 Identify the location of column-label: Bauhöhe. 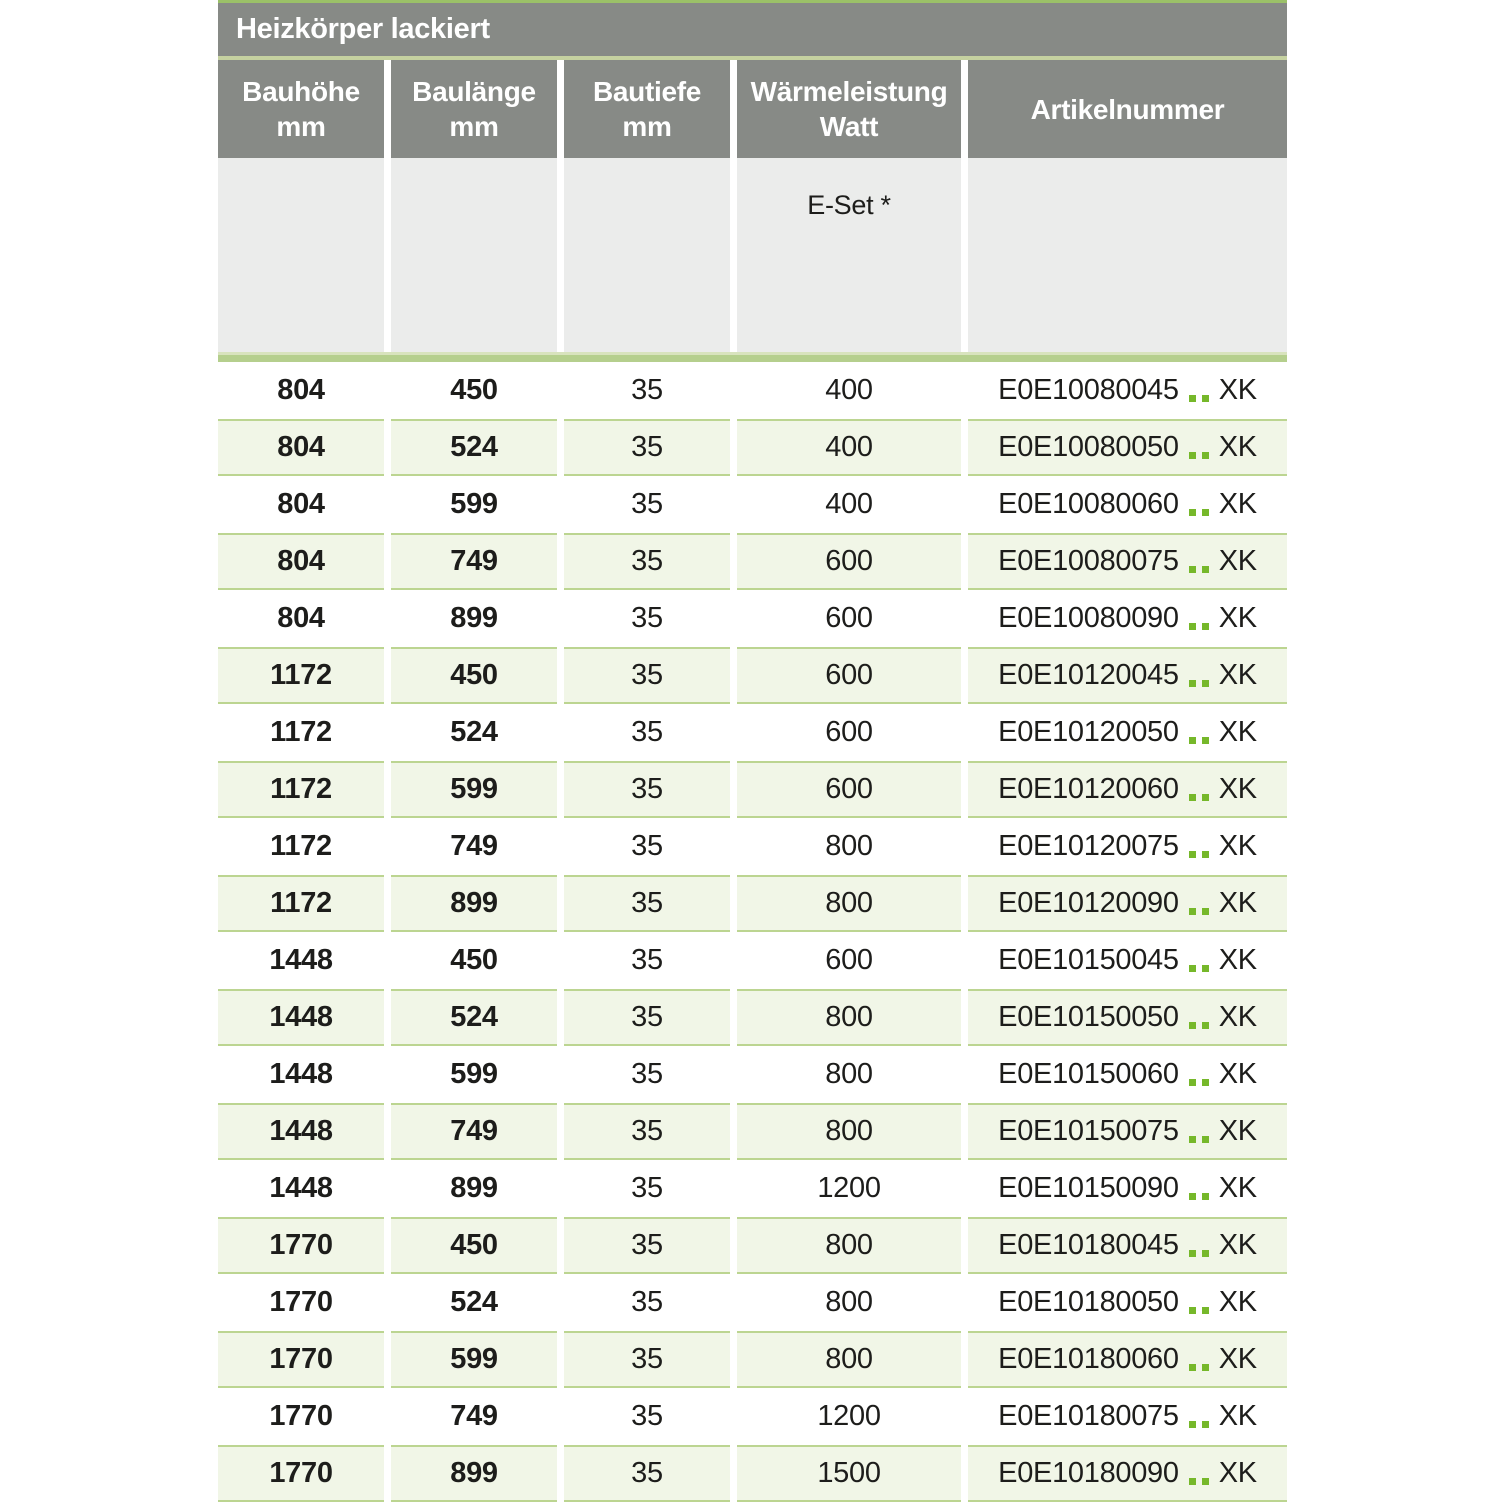
(301, 91).